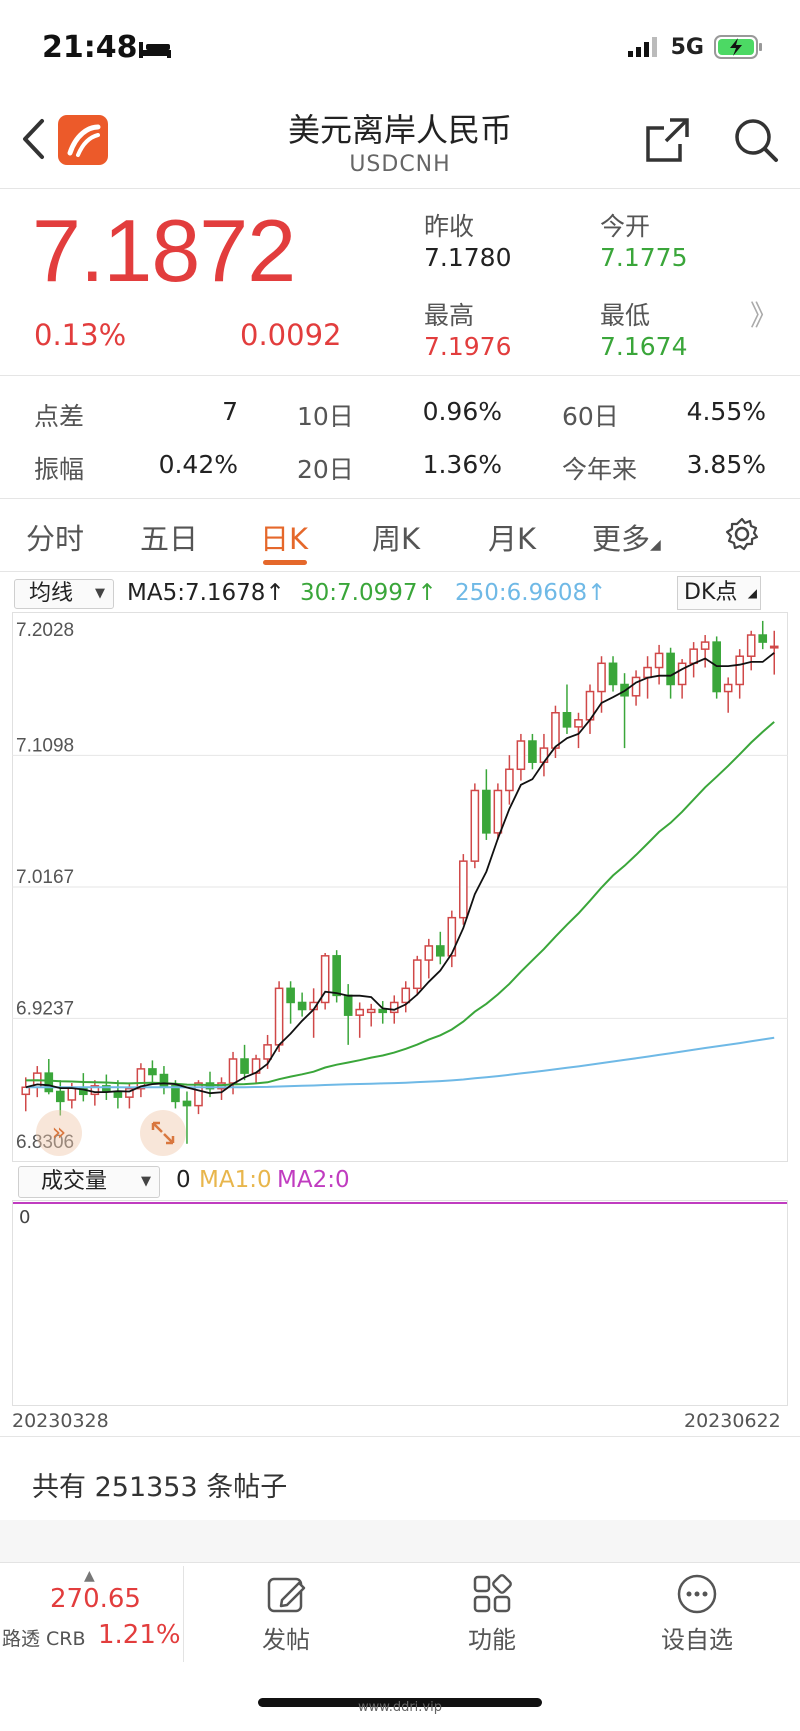 This screenshot has width=800, height=1731. What do you see at coordinates (396, 539) in the screenshot?
I see `tab-weekly-k: 周K` at bounding box center [396, 539].